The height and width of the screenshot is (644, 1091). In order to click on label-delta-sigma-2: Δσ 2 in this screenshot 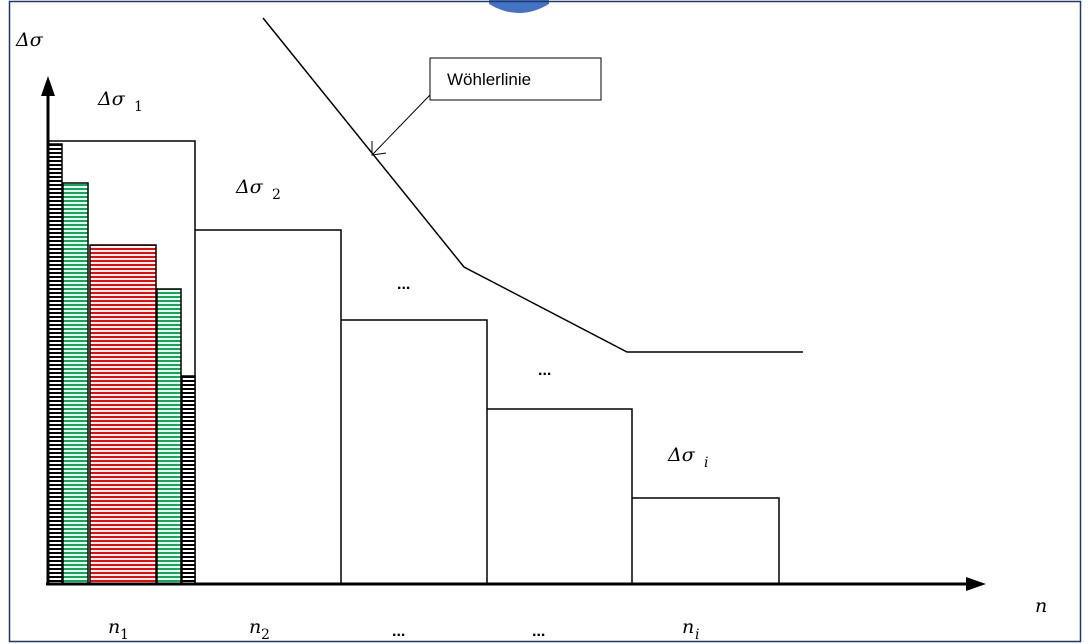, I will do `click(258, 189)`.